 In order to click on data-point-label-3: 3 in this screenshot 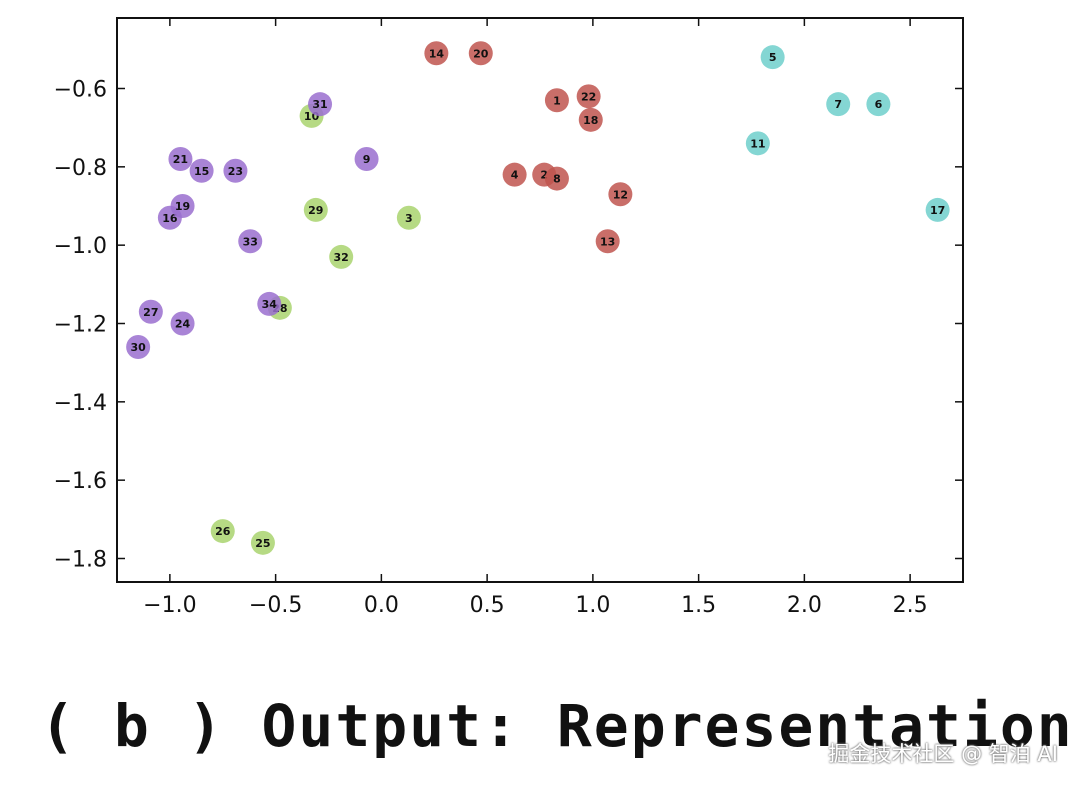, I will do `click(409, 218)`.